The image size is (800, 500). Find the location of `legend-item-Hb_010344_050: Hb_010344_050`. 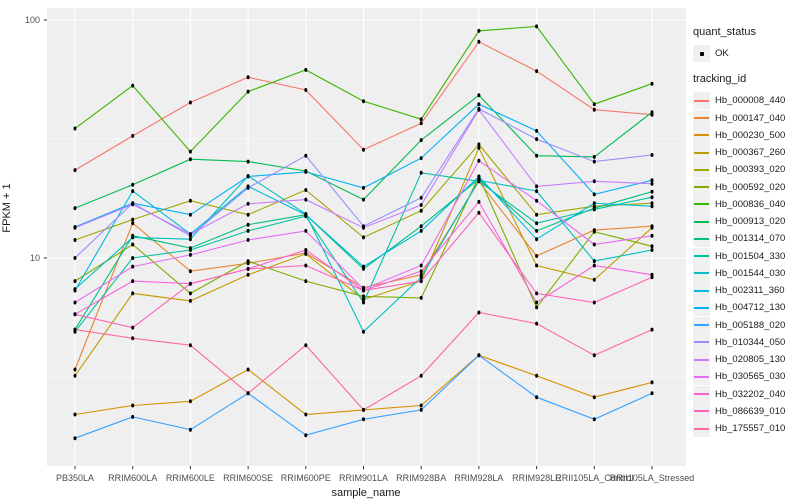

legend-item-Hb_010344_050: Hb_010344_050 is located at coordinates (746, 342).